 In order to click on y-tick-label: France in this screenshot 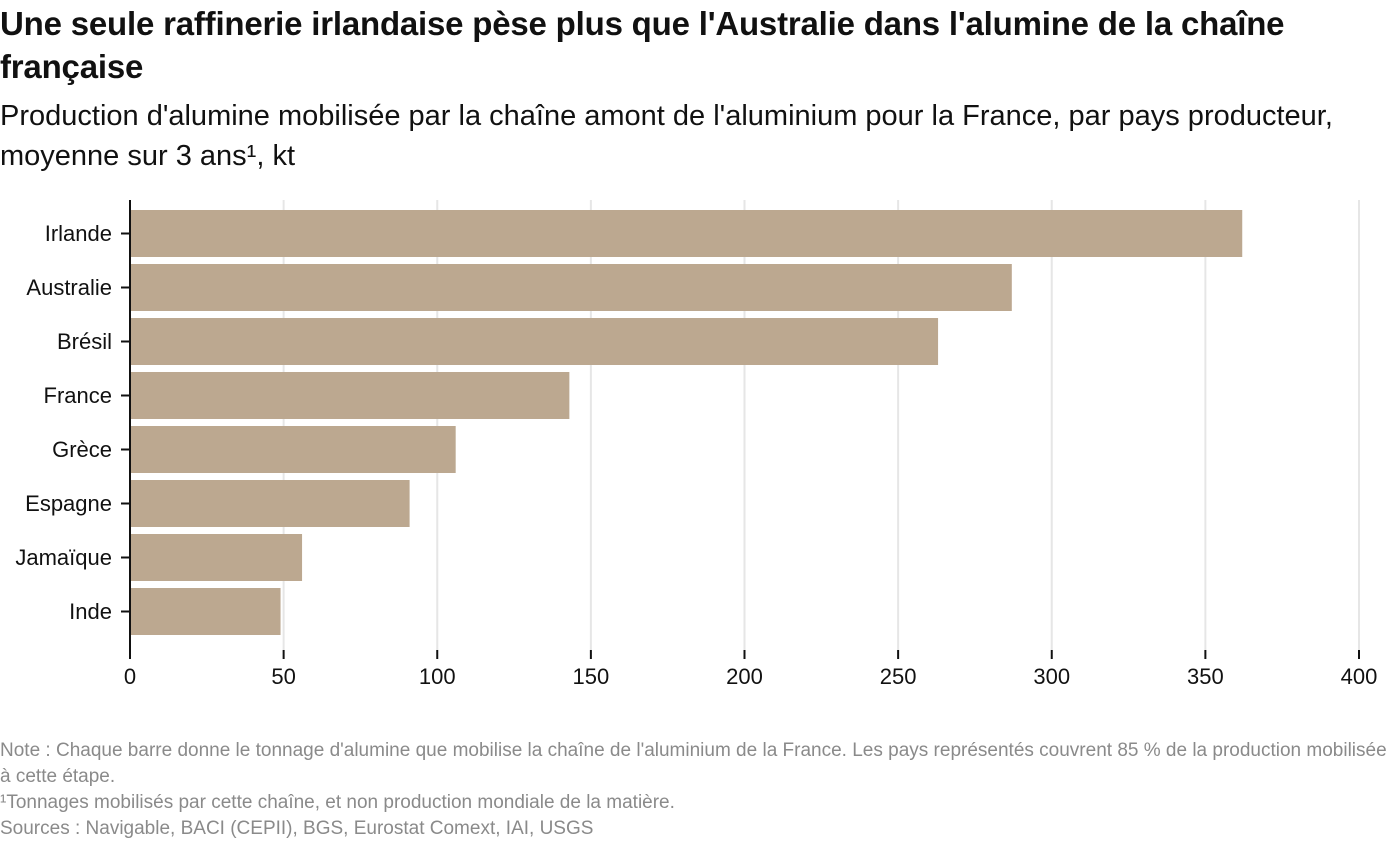, I will do `click(78, 395)`.